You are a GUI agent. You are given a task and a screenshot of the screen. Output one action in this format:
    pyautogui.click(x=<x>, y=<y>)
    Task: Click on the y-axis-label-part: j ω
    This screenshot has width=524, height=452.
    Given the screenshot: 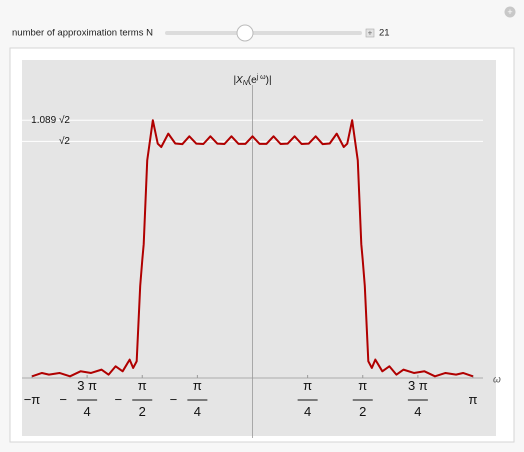 What is the action you would take?
    pyautogui.click(x=261, y=77)
    